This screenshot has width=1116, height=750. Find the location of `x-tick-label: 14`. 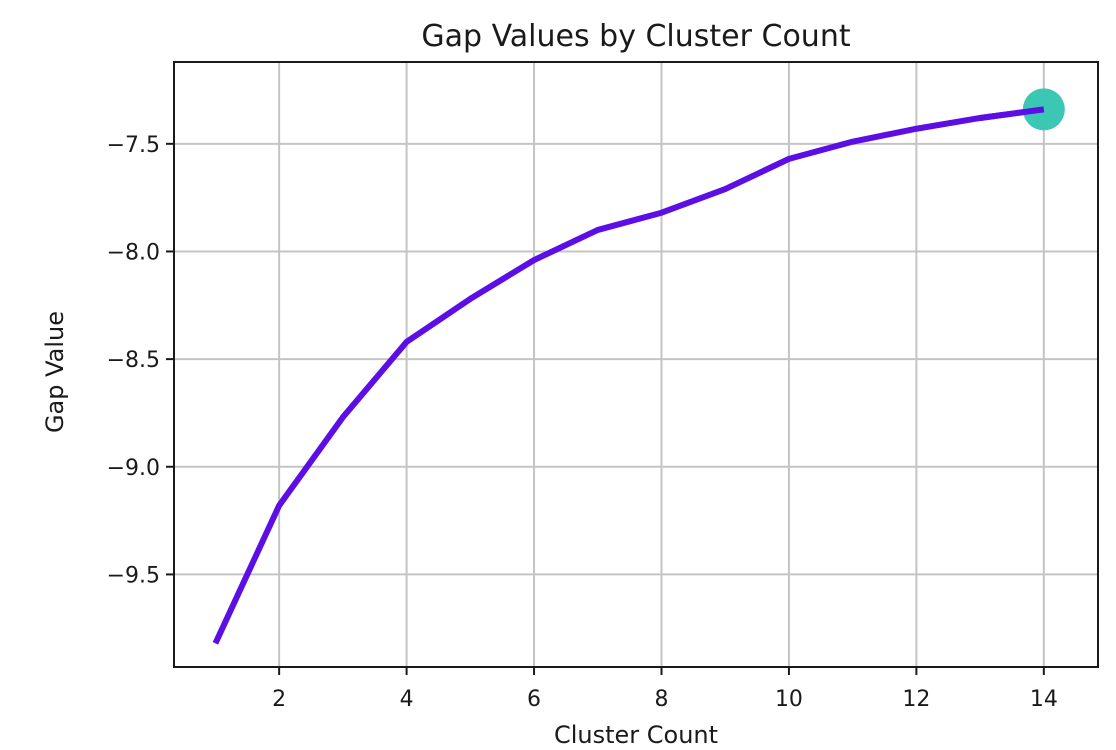

x-tick-label: 14 is located at coordinates (1044, 699).